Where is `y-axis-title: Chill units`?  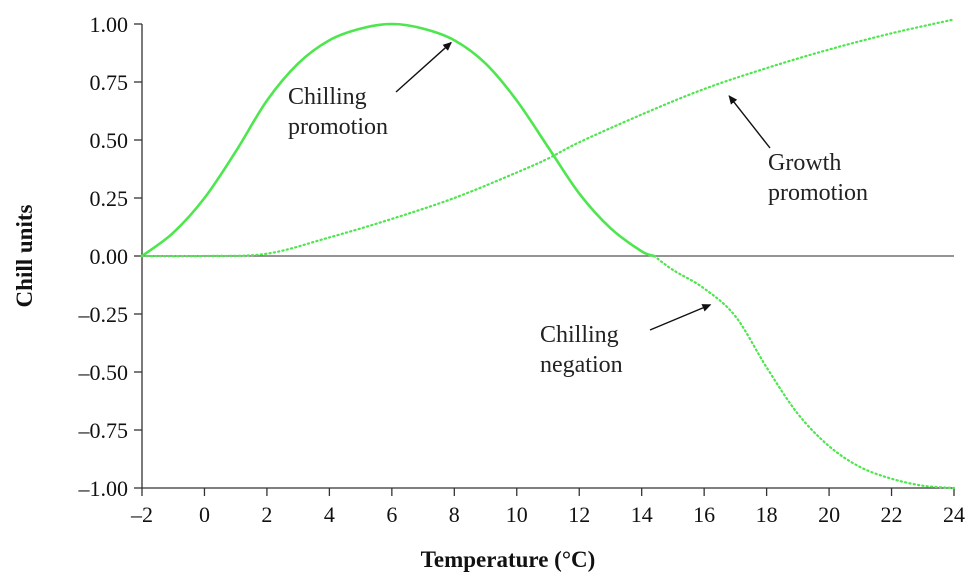 y-axis-title: Chill units is located at coordinates (24, 255).